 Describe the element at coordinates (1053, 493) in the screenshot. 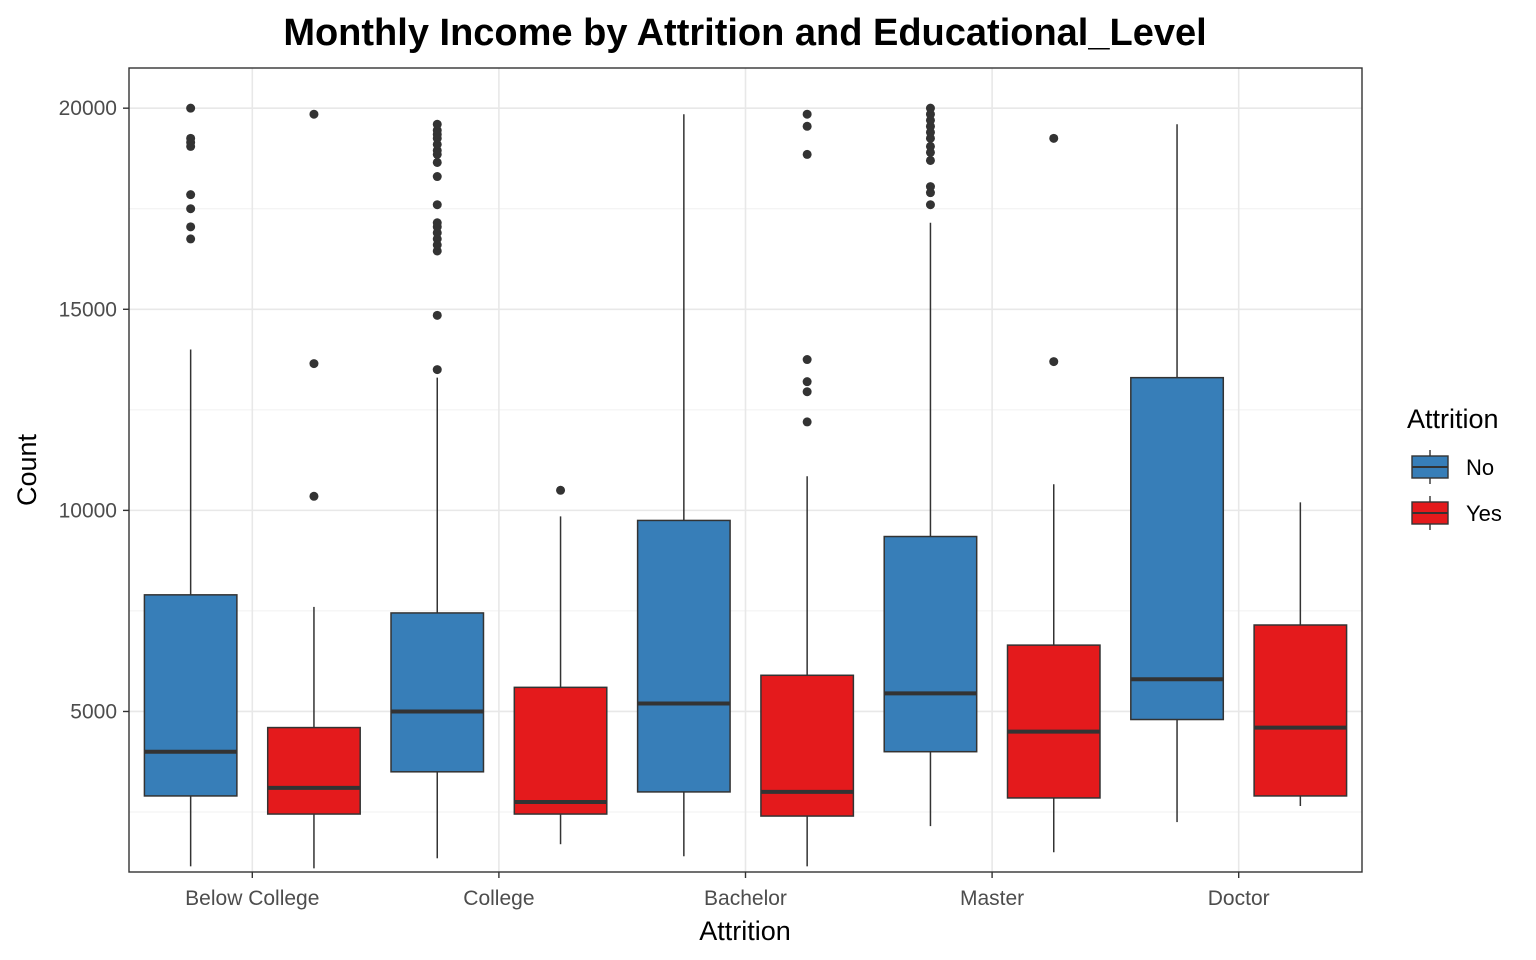

I see `box-yes-master` at that location.